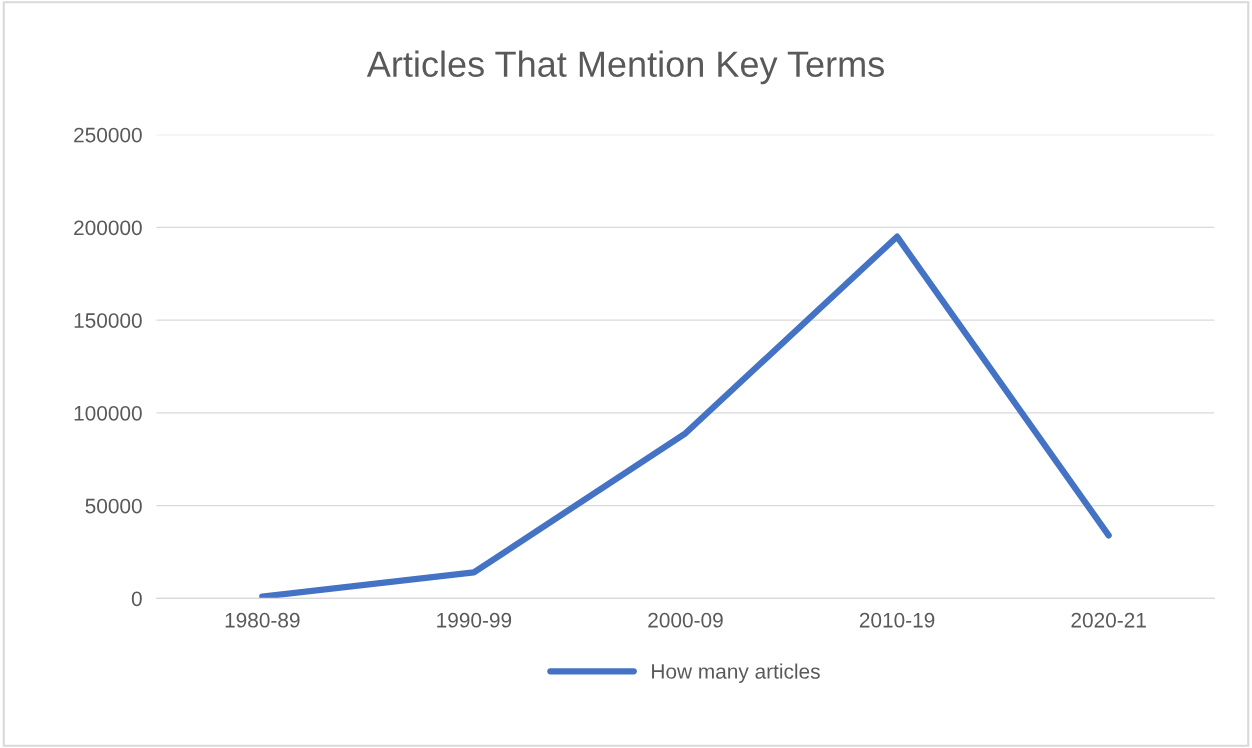 The height and width of the screenshot is (748, 1252). What do you see at coordinates (108, 413) in the screenshot?
I see `y-tick-label: 100000` at bounding box center [108, 413].